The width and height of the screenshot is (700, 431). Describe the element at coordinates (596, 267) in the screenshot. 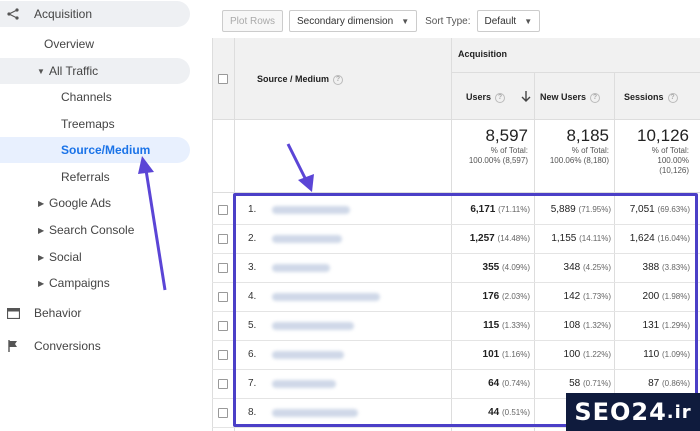

I see `new-users-percent: (4.25%)` at that location.